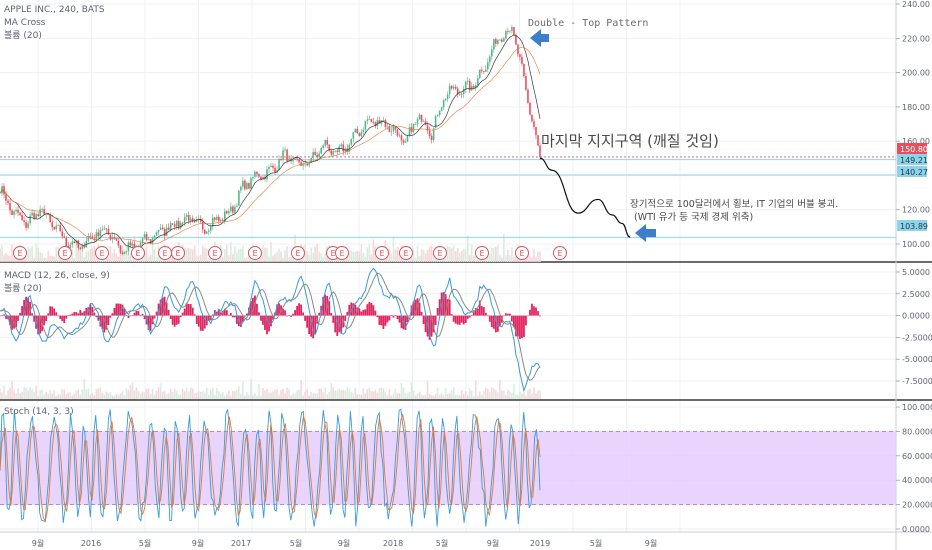 This screenshot has width=932, height=550. I want to click on time-axis-labels: 9월 2016 5월 9월 2017 5월 9월 2018 5월 9월 2019 5월 9월, so click(344, 543).